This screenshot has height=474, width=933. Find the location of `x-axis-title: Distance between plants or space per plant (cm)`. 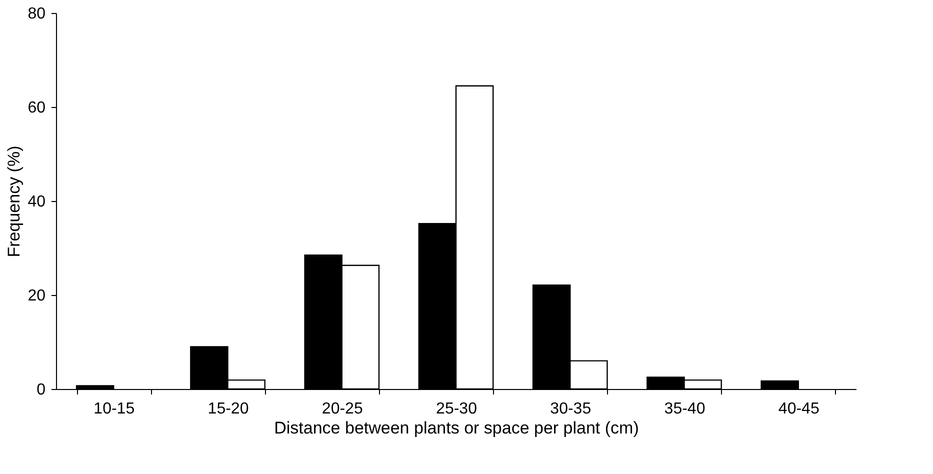

x-axis-title: Distance between plants or space per plant (cm) is located at coordinates (456, 428).